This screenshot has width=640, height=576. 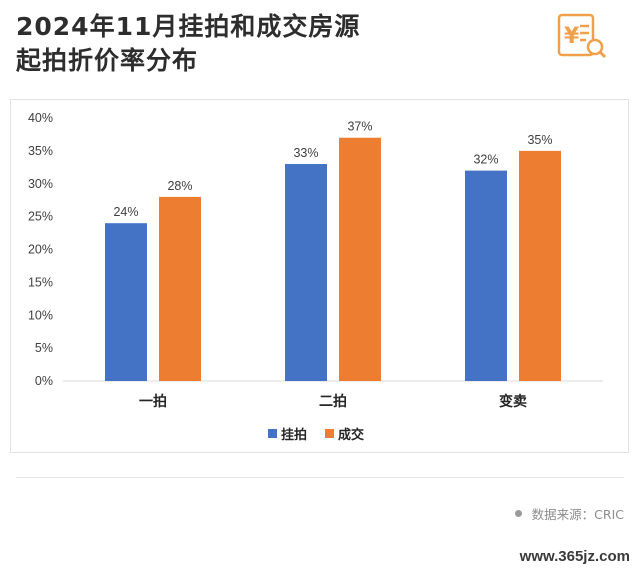 I want to click on page-subtitle: 起拍折价率分布, so click(x=107, y=60).